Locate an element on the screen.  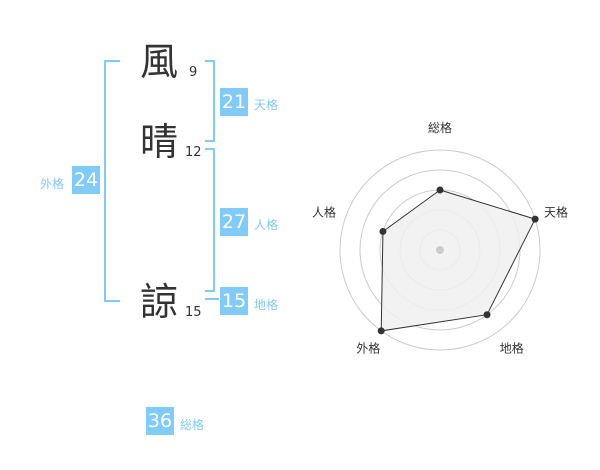
grid-ring is located at coordinates (440, 250).